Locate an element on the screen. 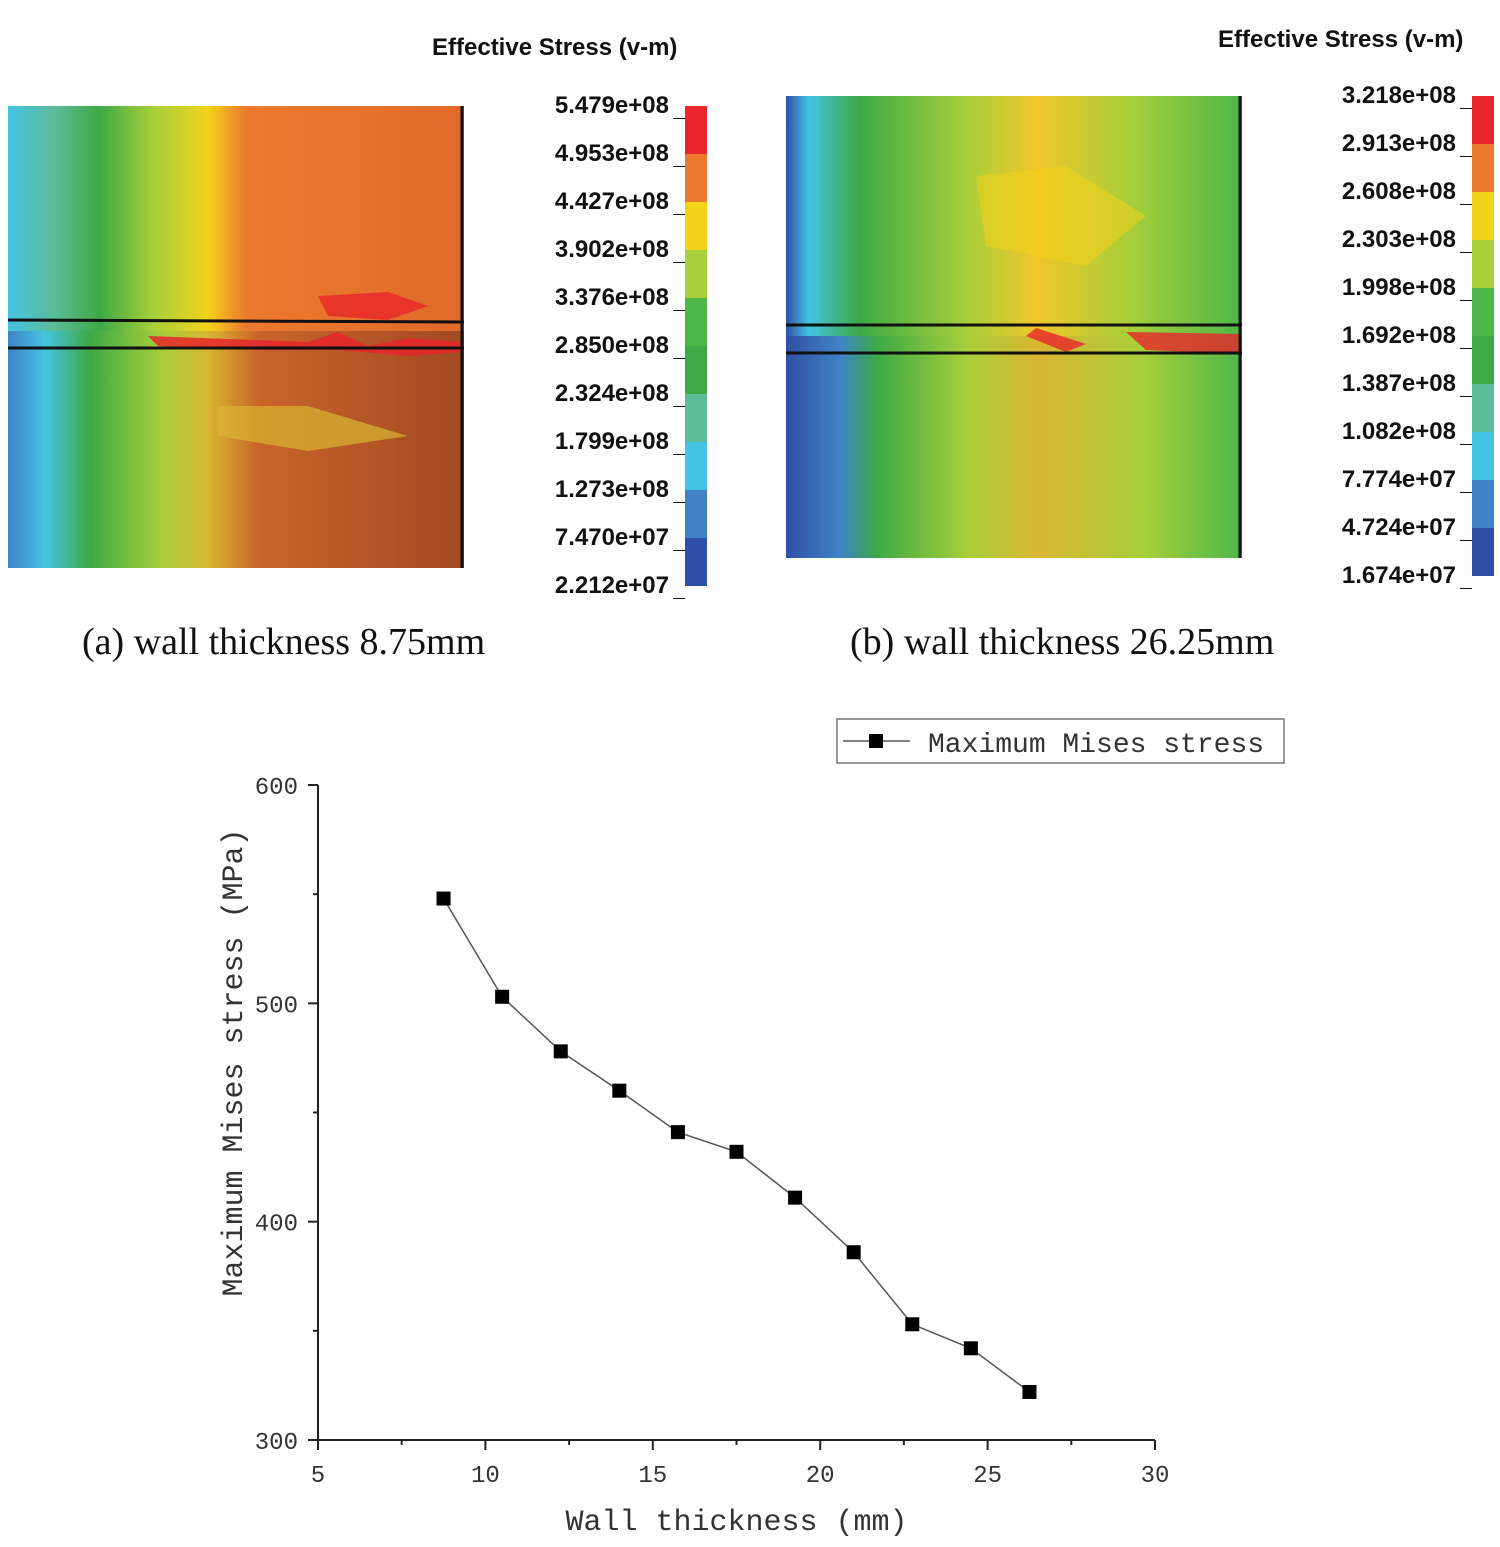  scale-label: 7.774e+07 is located at coordinates (1398, 479).